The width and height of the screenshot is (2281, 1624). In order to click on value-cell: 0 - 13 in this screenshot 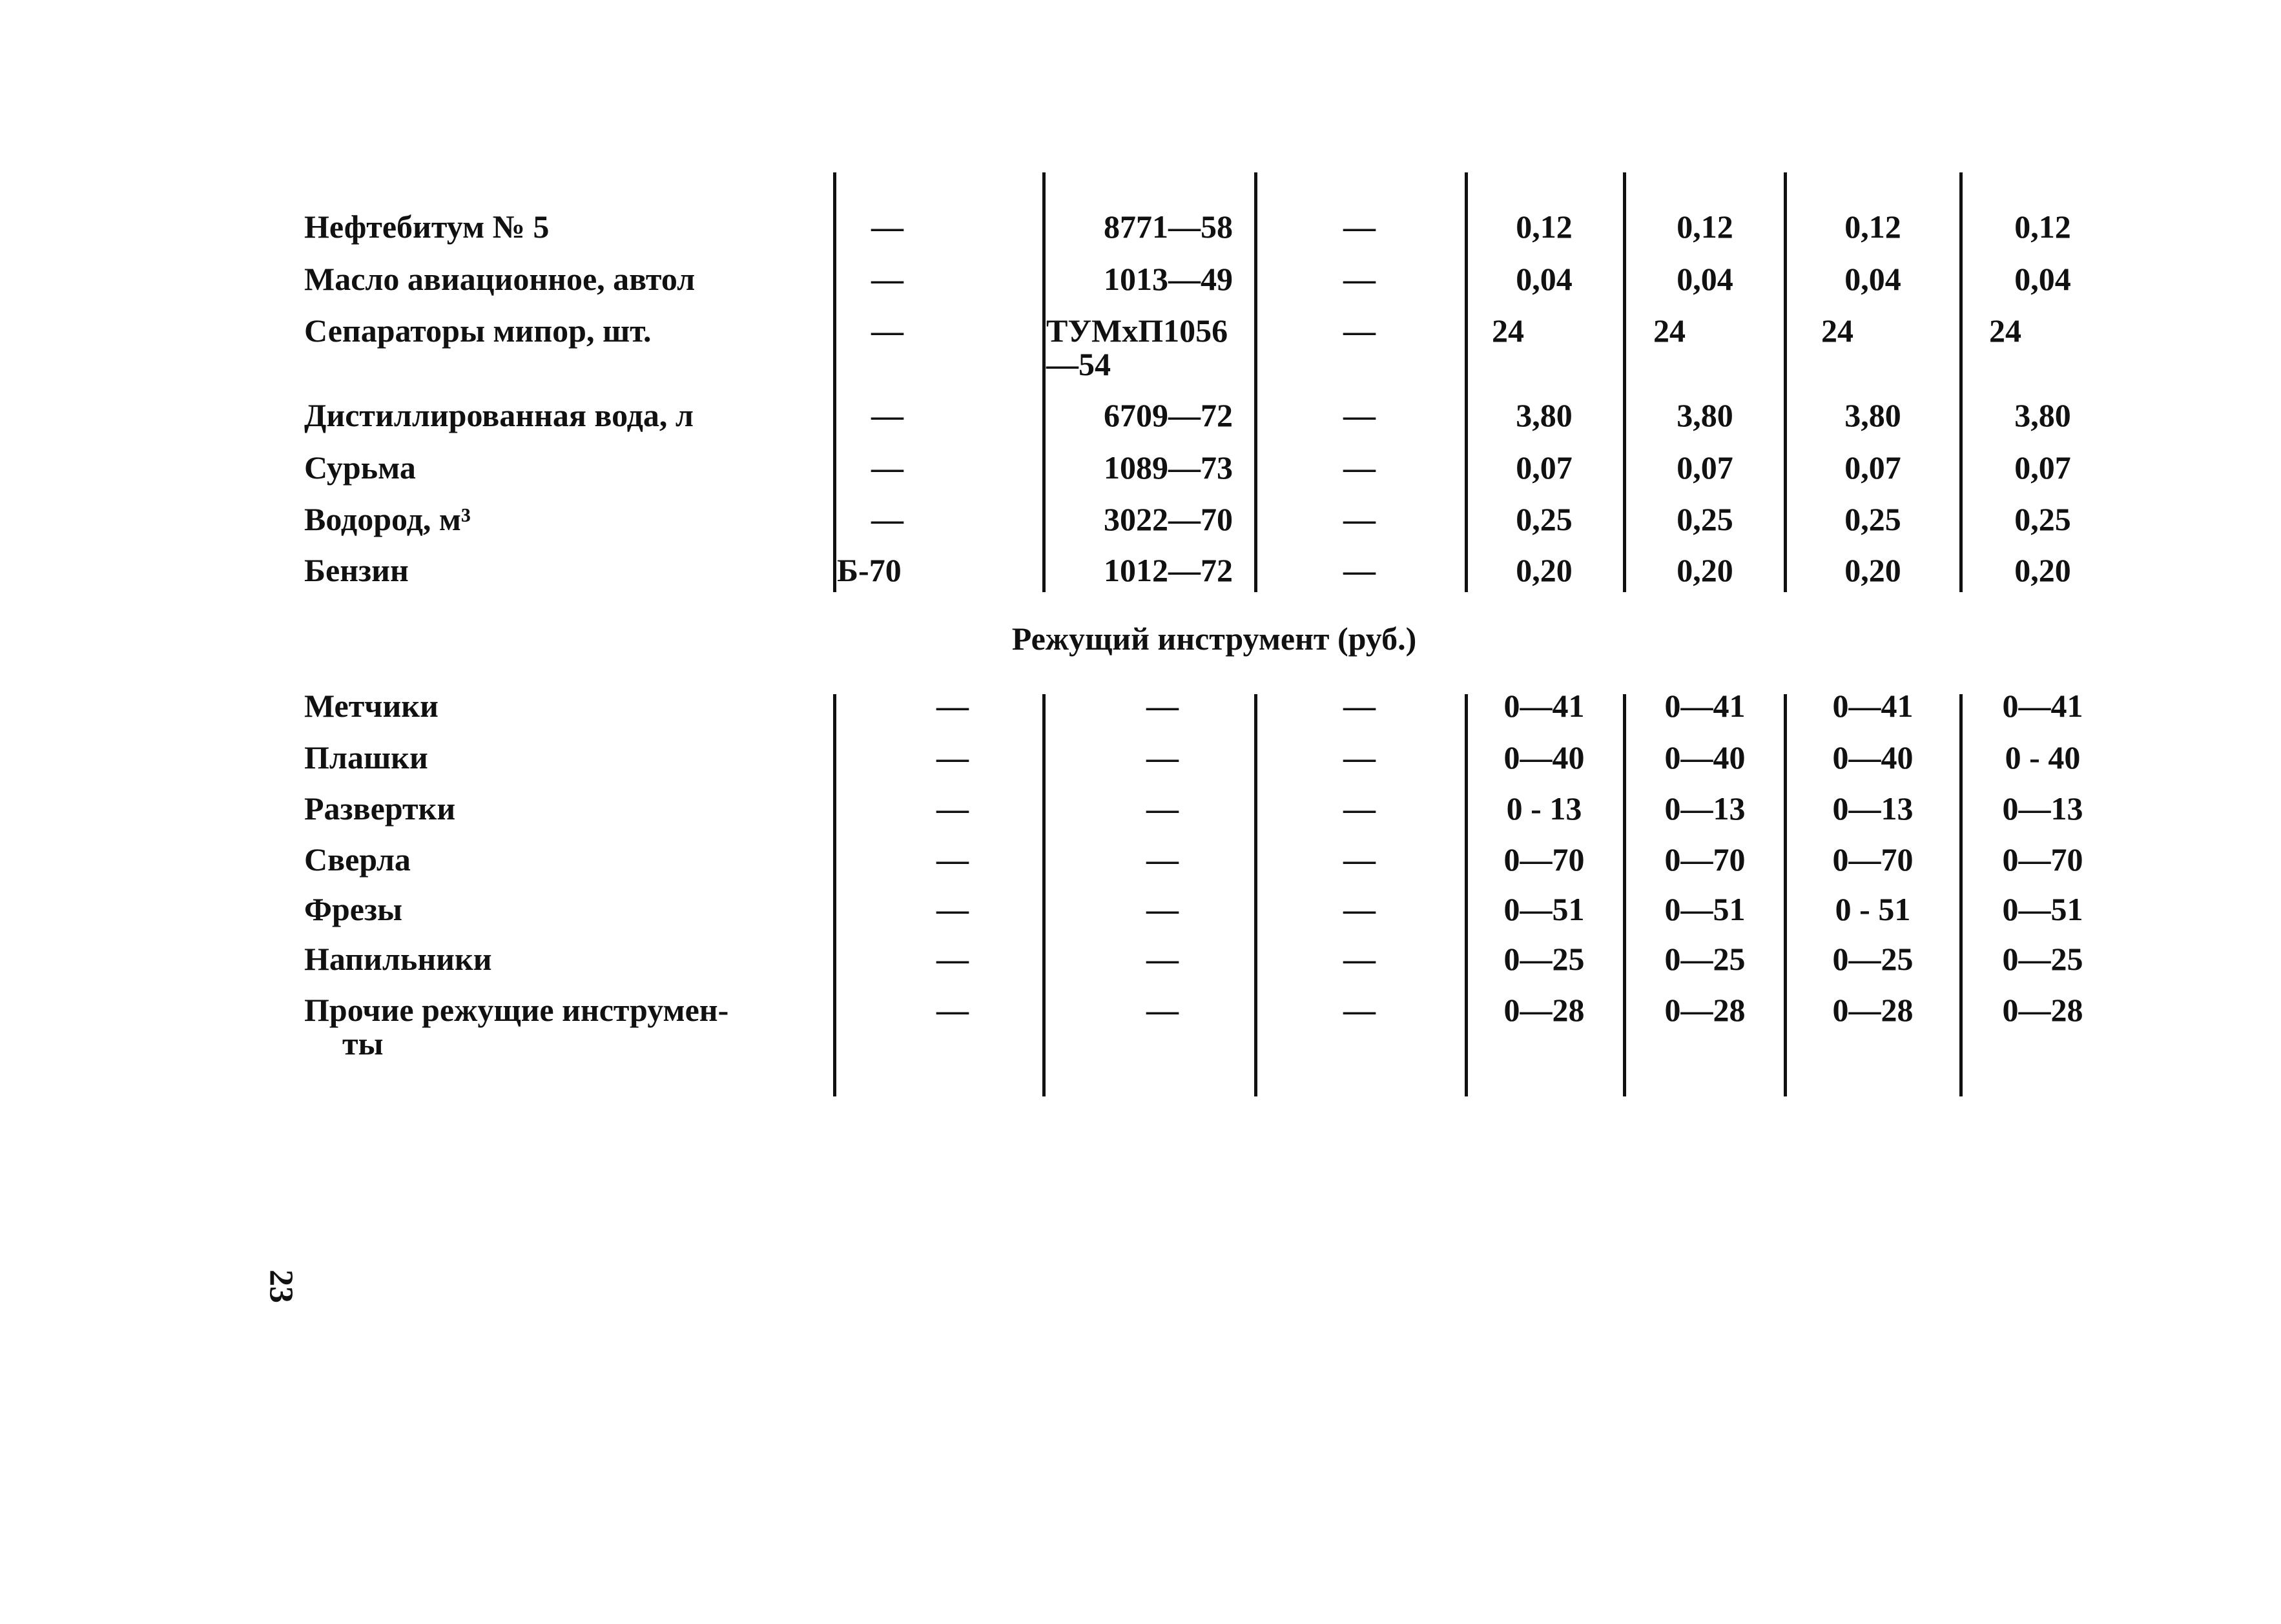, I will do `click(1544, 808)`.